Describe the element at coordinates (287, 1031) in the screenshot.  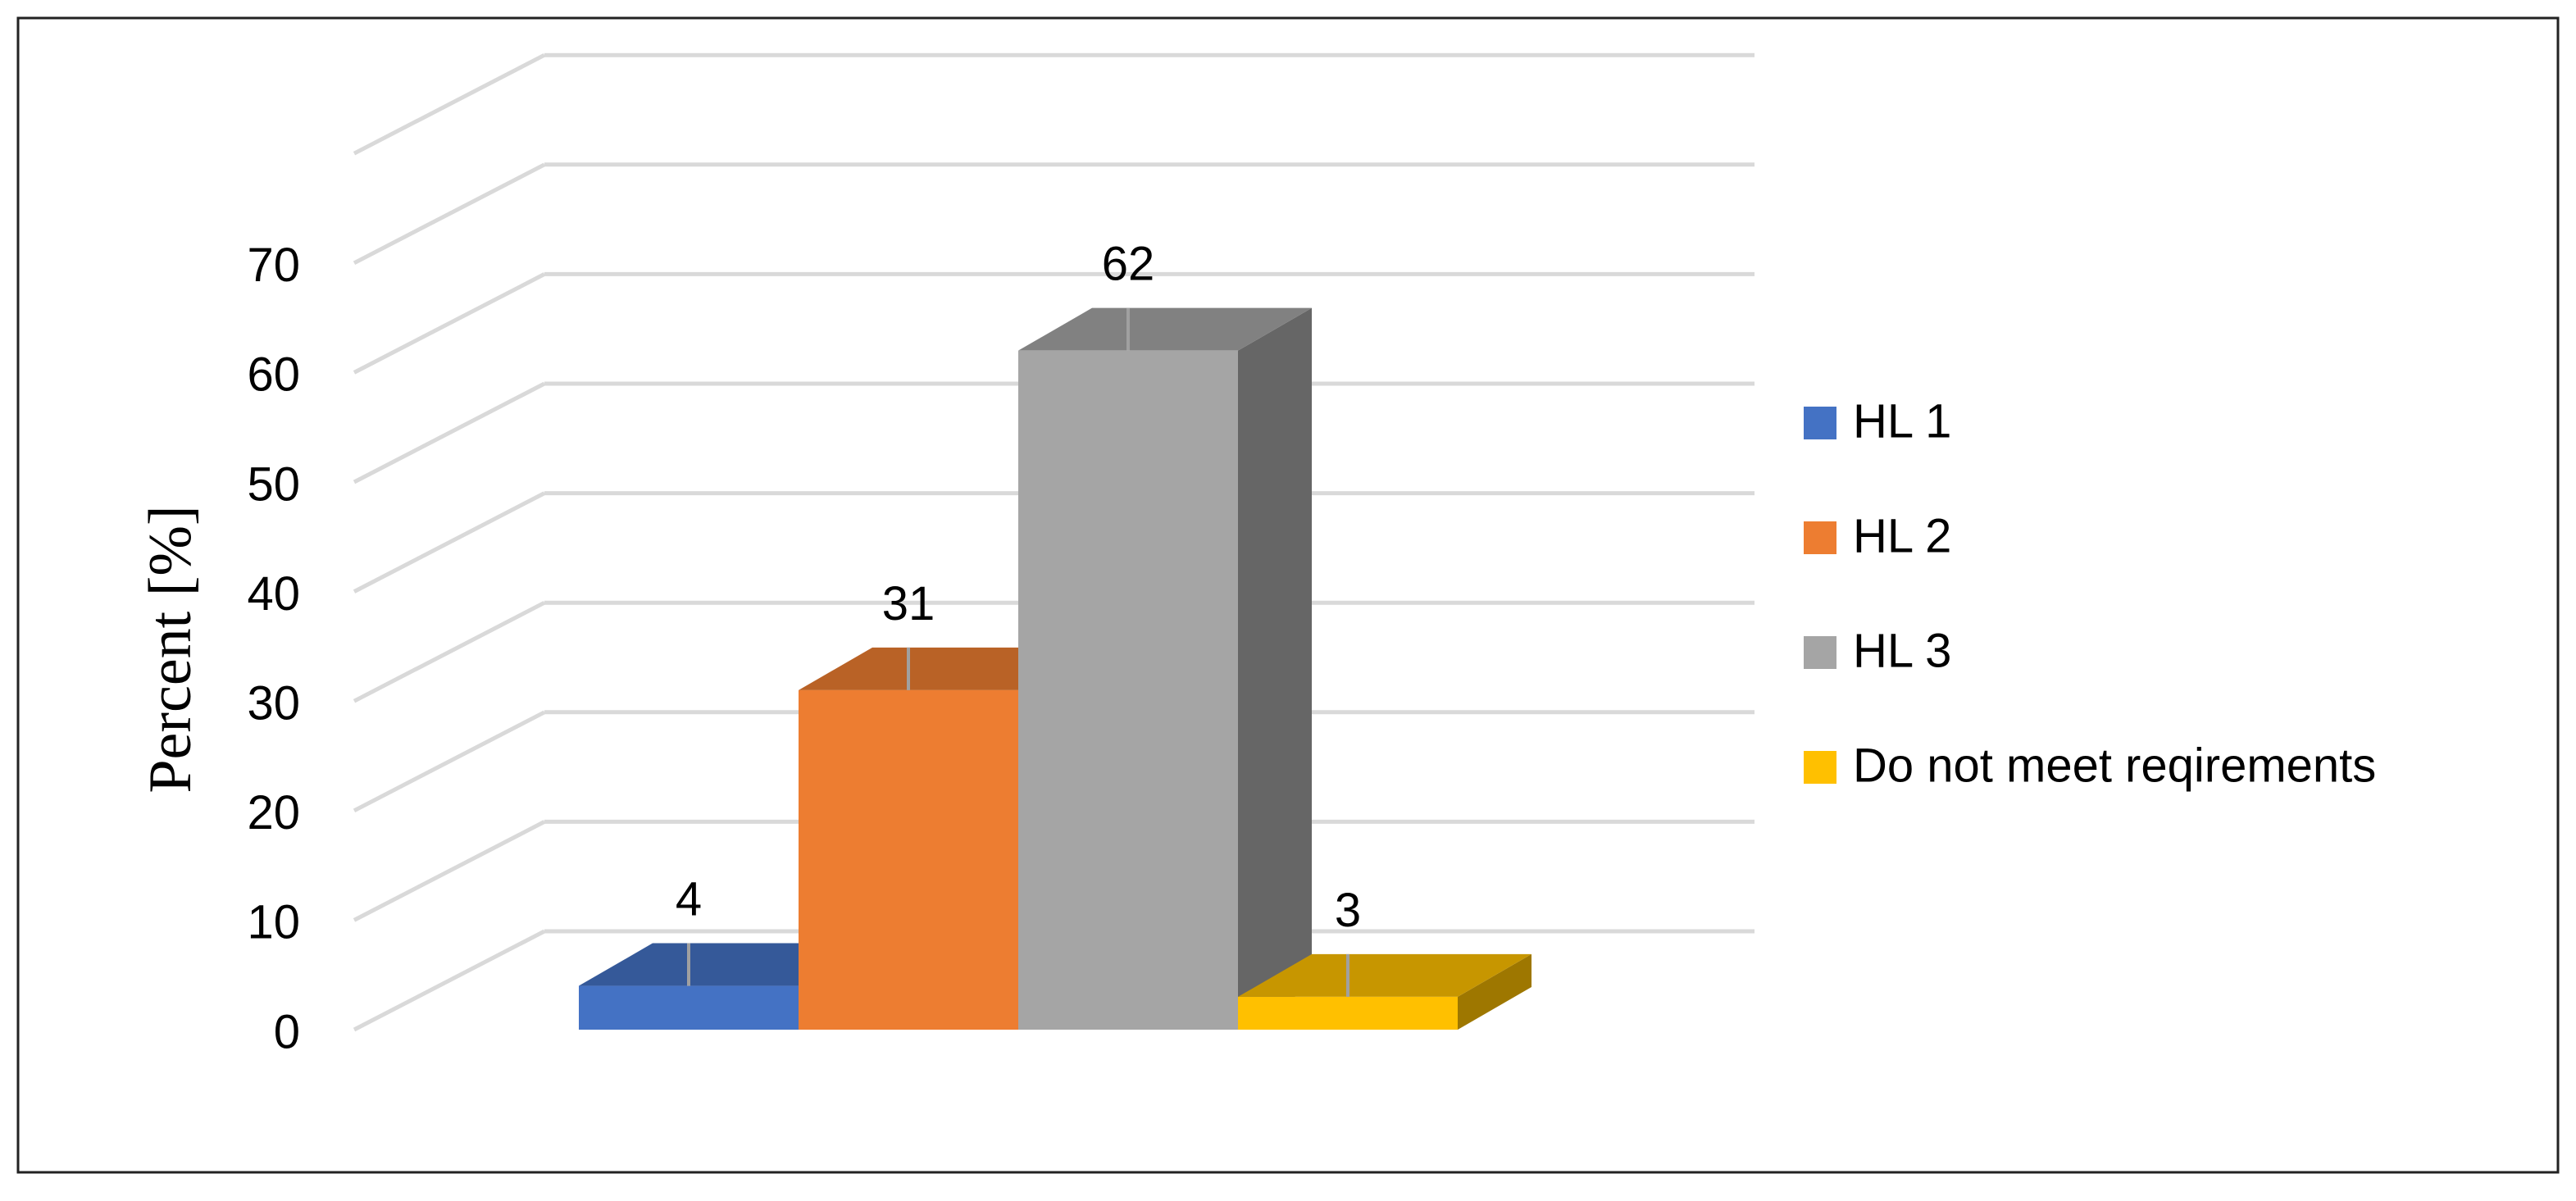
I see `y-tick-label: 0` at that location.